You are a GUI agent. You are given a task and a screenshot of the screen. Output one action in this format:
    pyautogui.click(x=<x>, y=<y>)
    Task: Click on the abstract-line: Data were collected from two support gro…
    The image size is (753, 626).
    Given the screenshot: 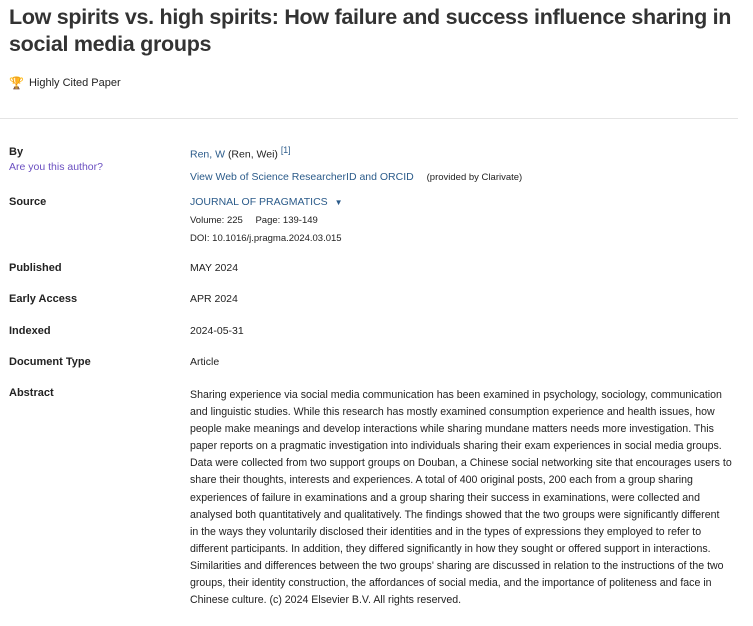 What is the action you would take?
    pyautogui.click(x=461, y=463)
    